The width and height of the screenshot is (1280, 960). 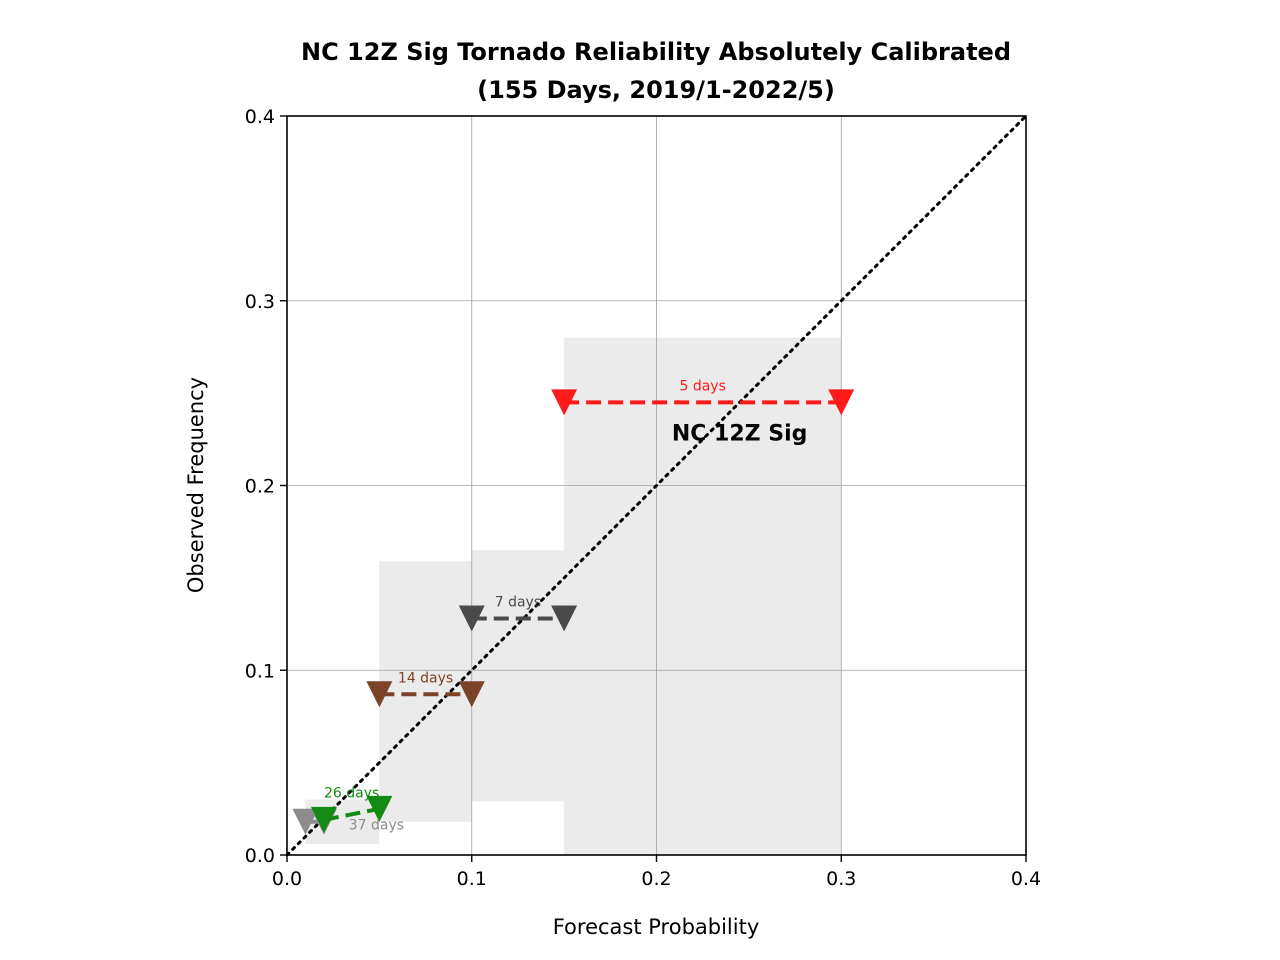 What do you see at coordinates (260, 856) in the screenshot?
I see `y-tick-label: 0.0` at bounding box center [260, 856].